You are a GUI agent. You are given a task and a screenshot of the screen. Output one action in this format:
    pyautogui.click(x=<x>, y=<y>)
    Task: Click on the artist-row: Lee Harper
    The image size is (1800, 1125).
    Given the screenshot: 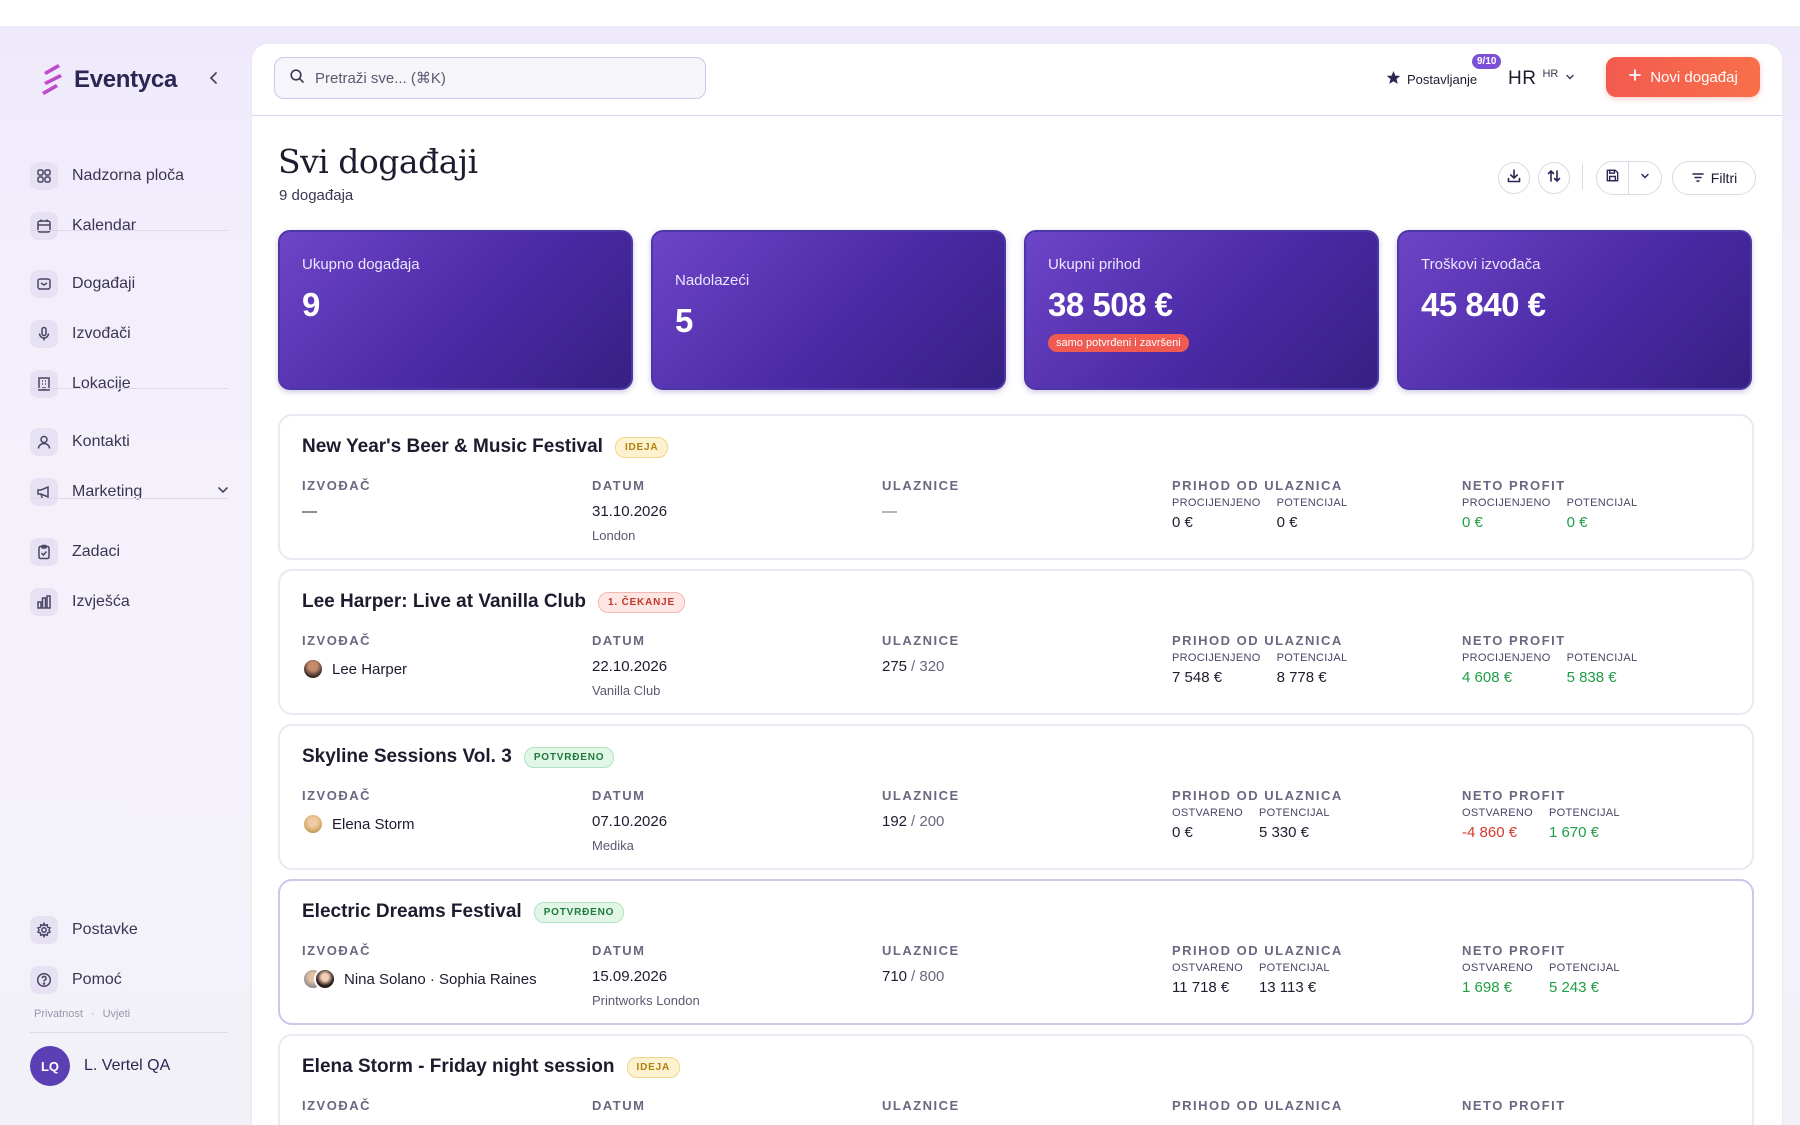 What is the action you would take?
    pyautogui.click(x=354, y=669)
    